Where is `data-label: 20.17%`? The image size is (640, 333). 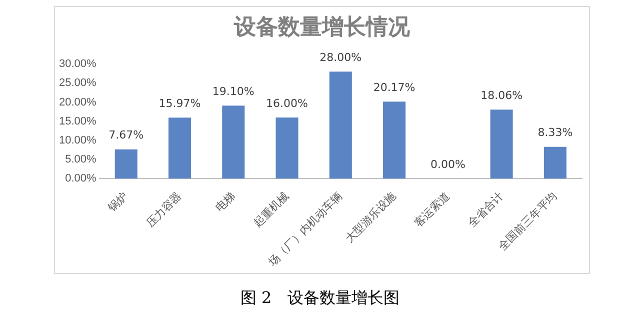 data-label: 20.17% is located at coordinates (394, 87).